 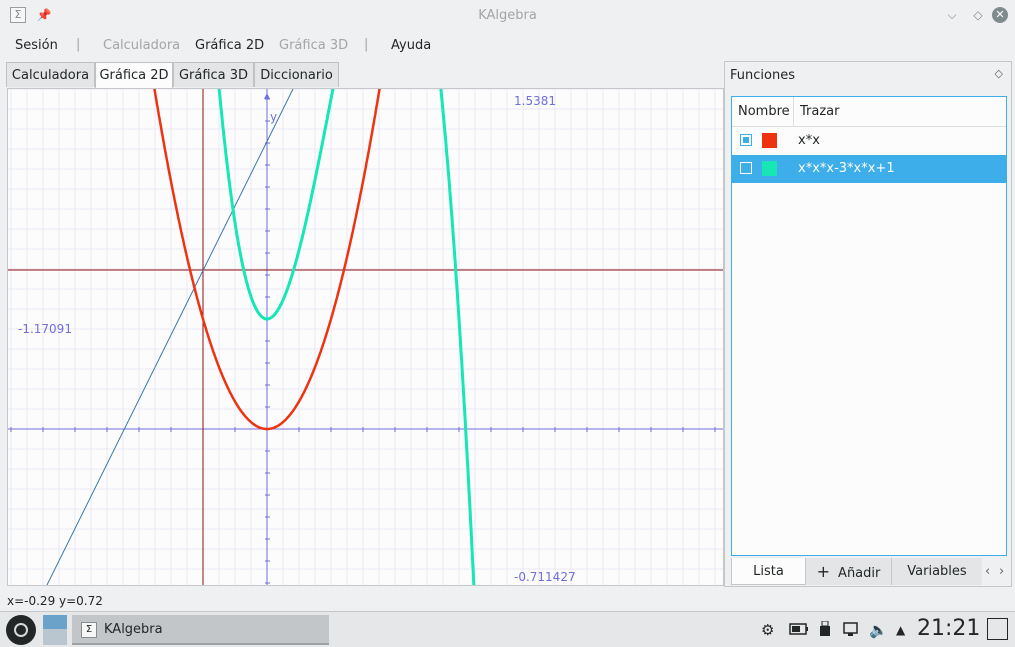 I want to click on function-expression: x*x*x-3*x*x+1, so click(x=846, y=168).